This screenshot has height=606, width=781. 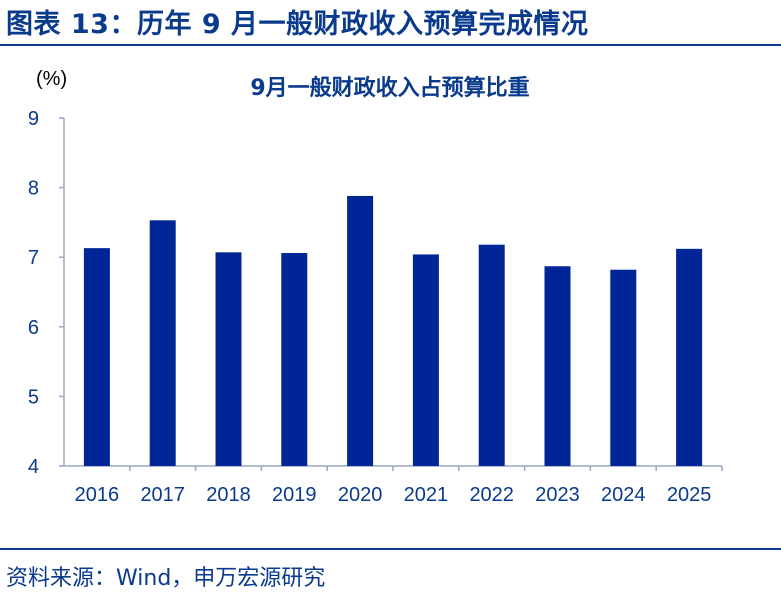 I want to click on bar-2016, so click(x=96, y=357).